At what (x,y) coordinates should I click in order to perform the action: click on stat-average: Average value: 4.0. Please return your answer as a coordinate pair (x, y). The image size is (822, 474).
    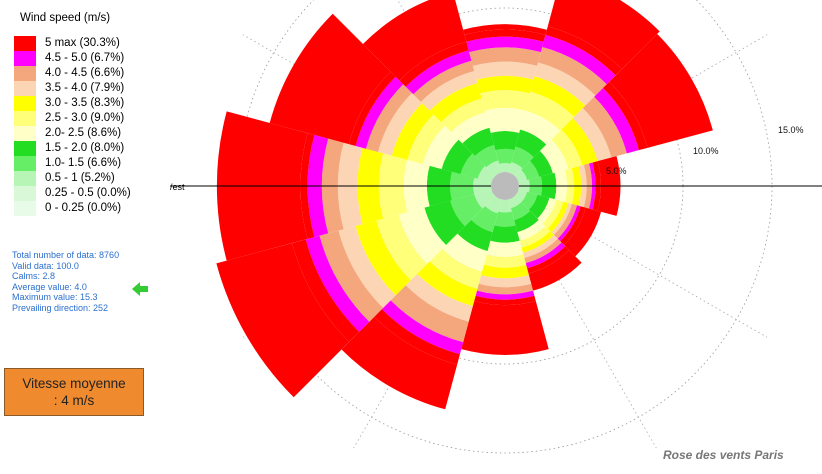
    Looking at the image, I should click on (49, 286).